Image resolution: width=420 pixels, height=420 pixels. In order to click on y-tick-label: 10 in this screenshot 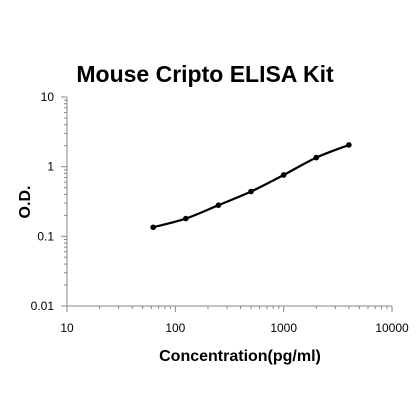, I will do `click(48, 97)`.